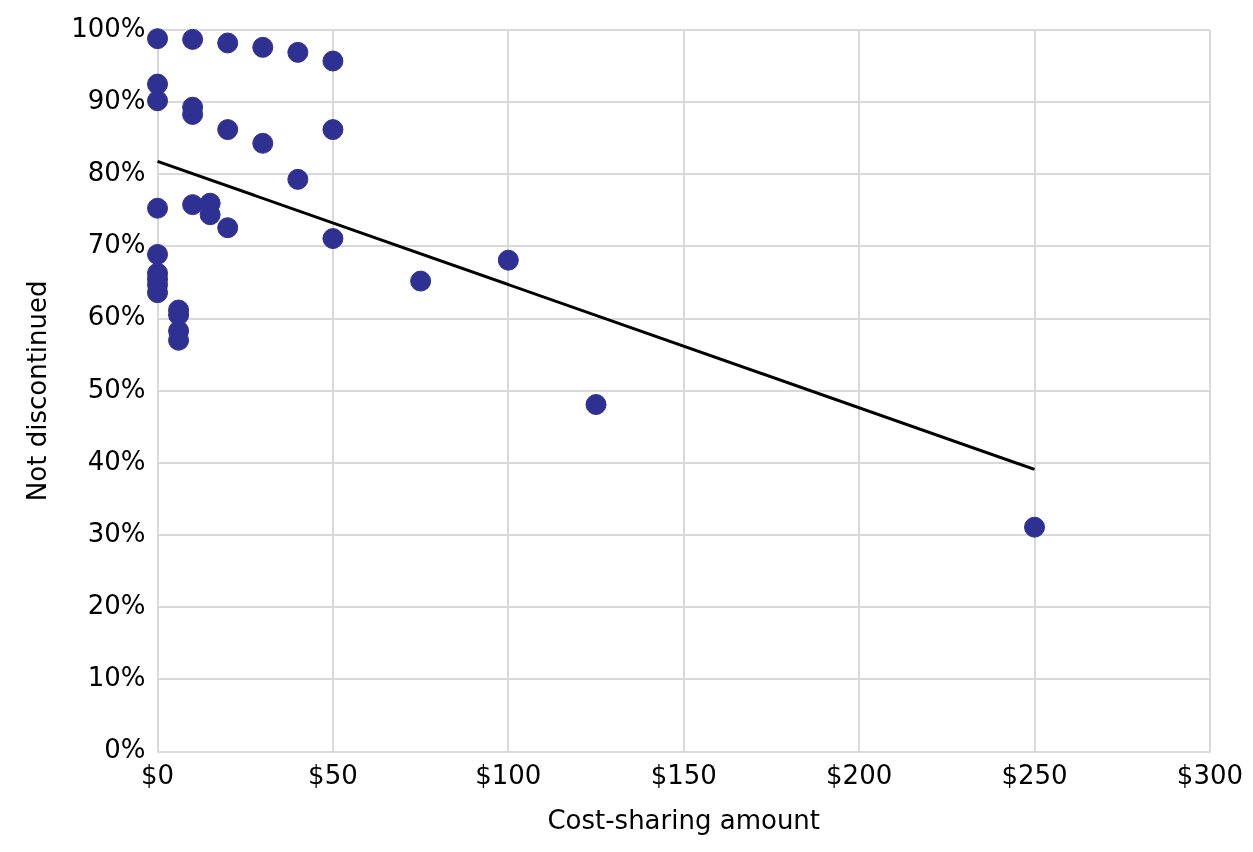 The image size is (1253, 852). I want to click on y-tick-label: 30%, so click(116, 532).